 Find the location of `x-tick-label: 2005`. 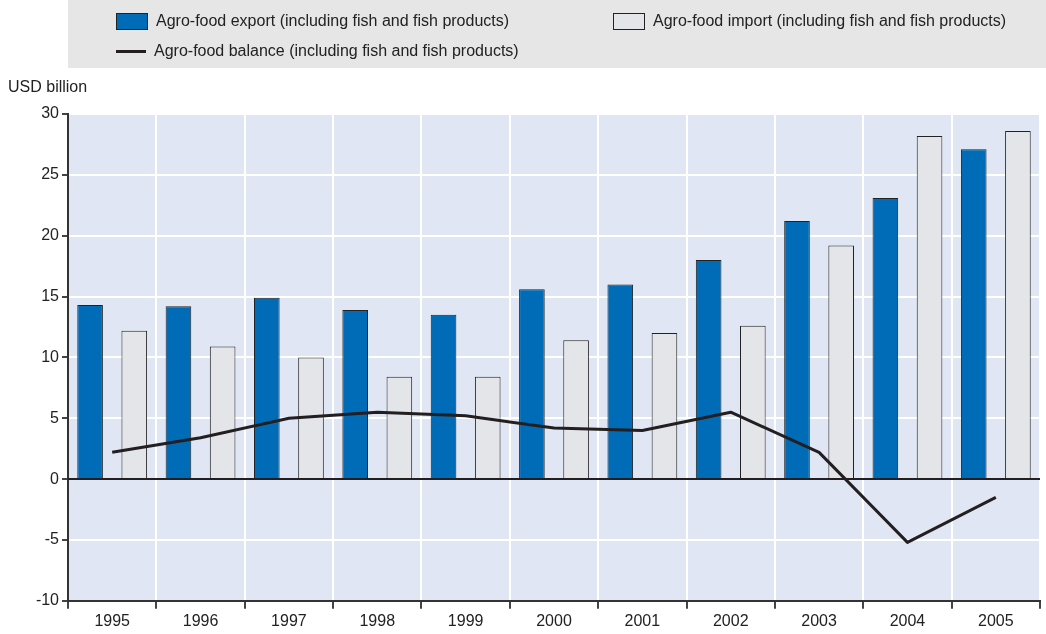

x-tick-label: 2005 is located at coordinates (996, 620).